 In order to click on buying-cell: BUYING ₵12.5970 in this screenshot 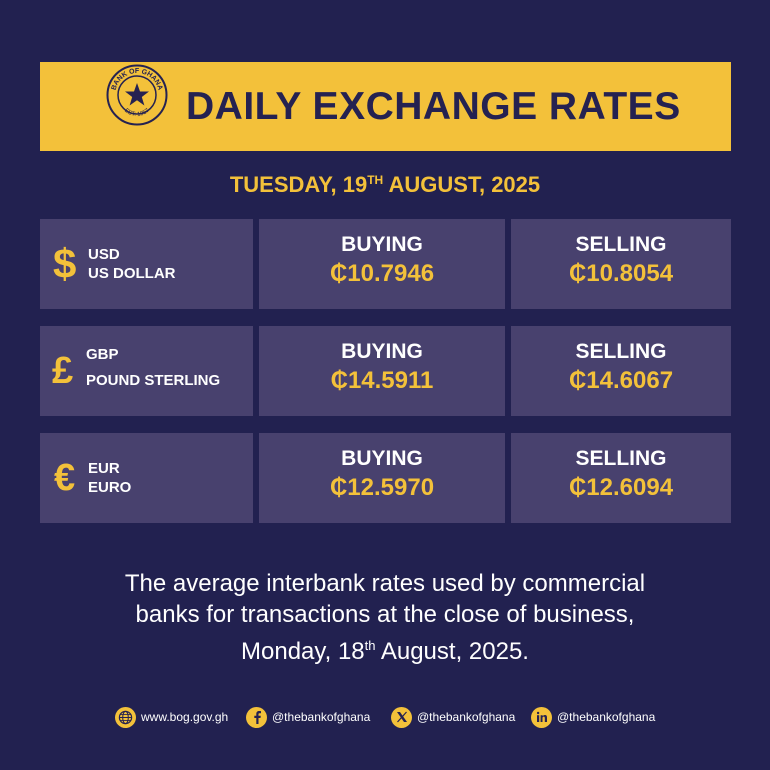, I will do `click(382, 478)`.